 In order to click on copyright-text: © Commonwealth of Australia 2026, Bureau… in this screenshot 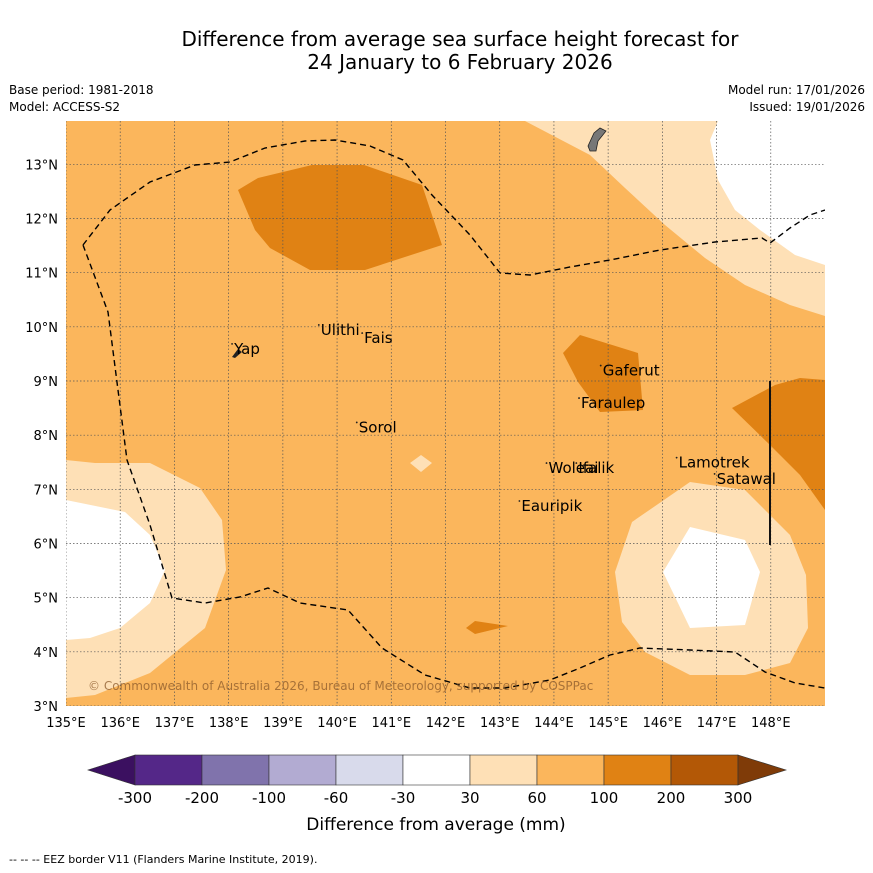, I will do `click(340, 686)`.